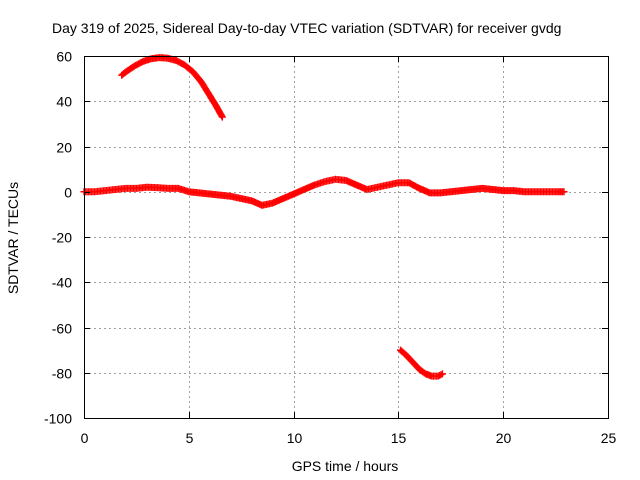 Image resolution: width=640 pixels, height=480 pixels. What do you see at coordinates (421, 363) in the screenshot?
I see `series-lower-arc` at bounding box center [421, 363].